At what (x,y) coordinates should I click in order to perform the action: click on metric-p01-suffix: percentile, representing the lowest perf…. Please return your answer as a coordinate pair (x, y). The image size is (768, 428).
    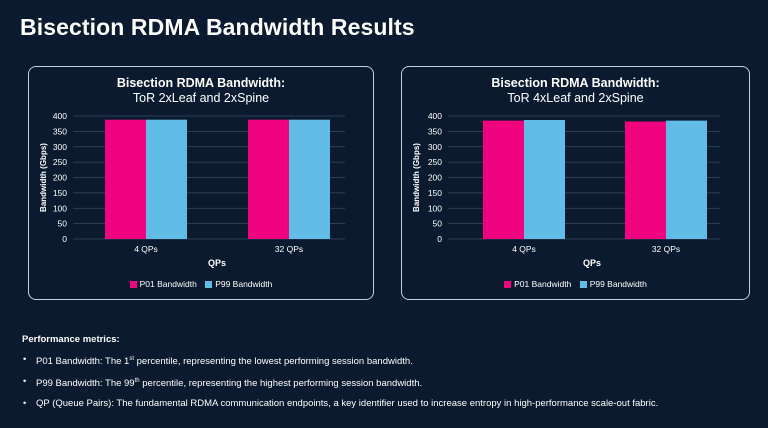
    Looking at the image, I should click on (273, 362).